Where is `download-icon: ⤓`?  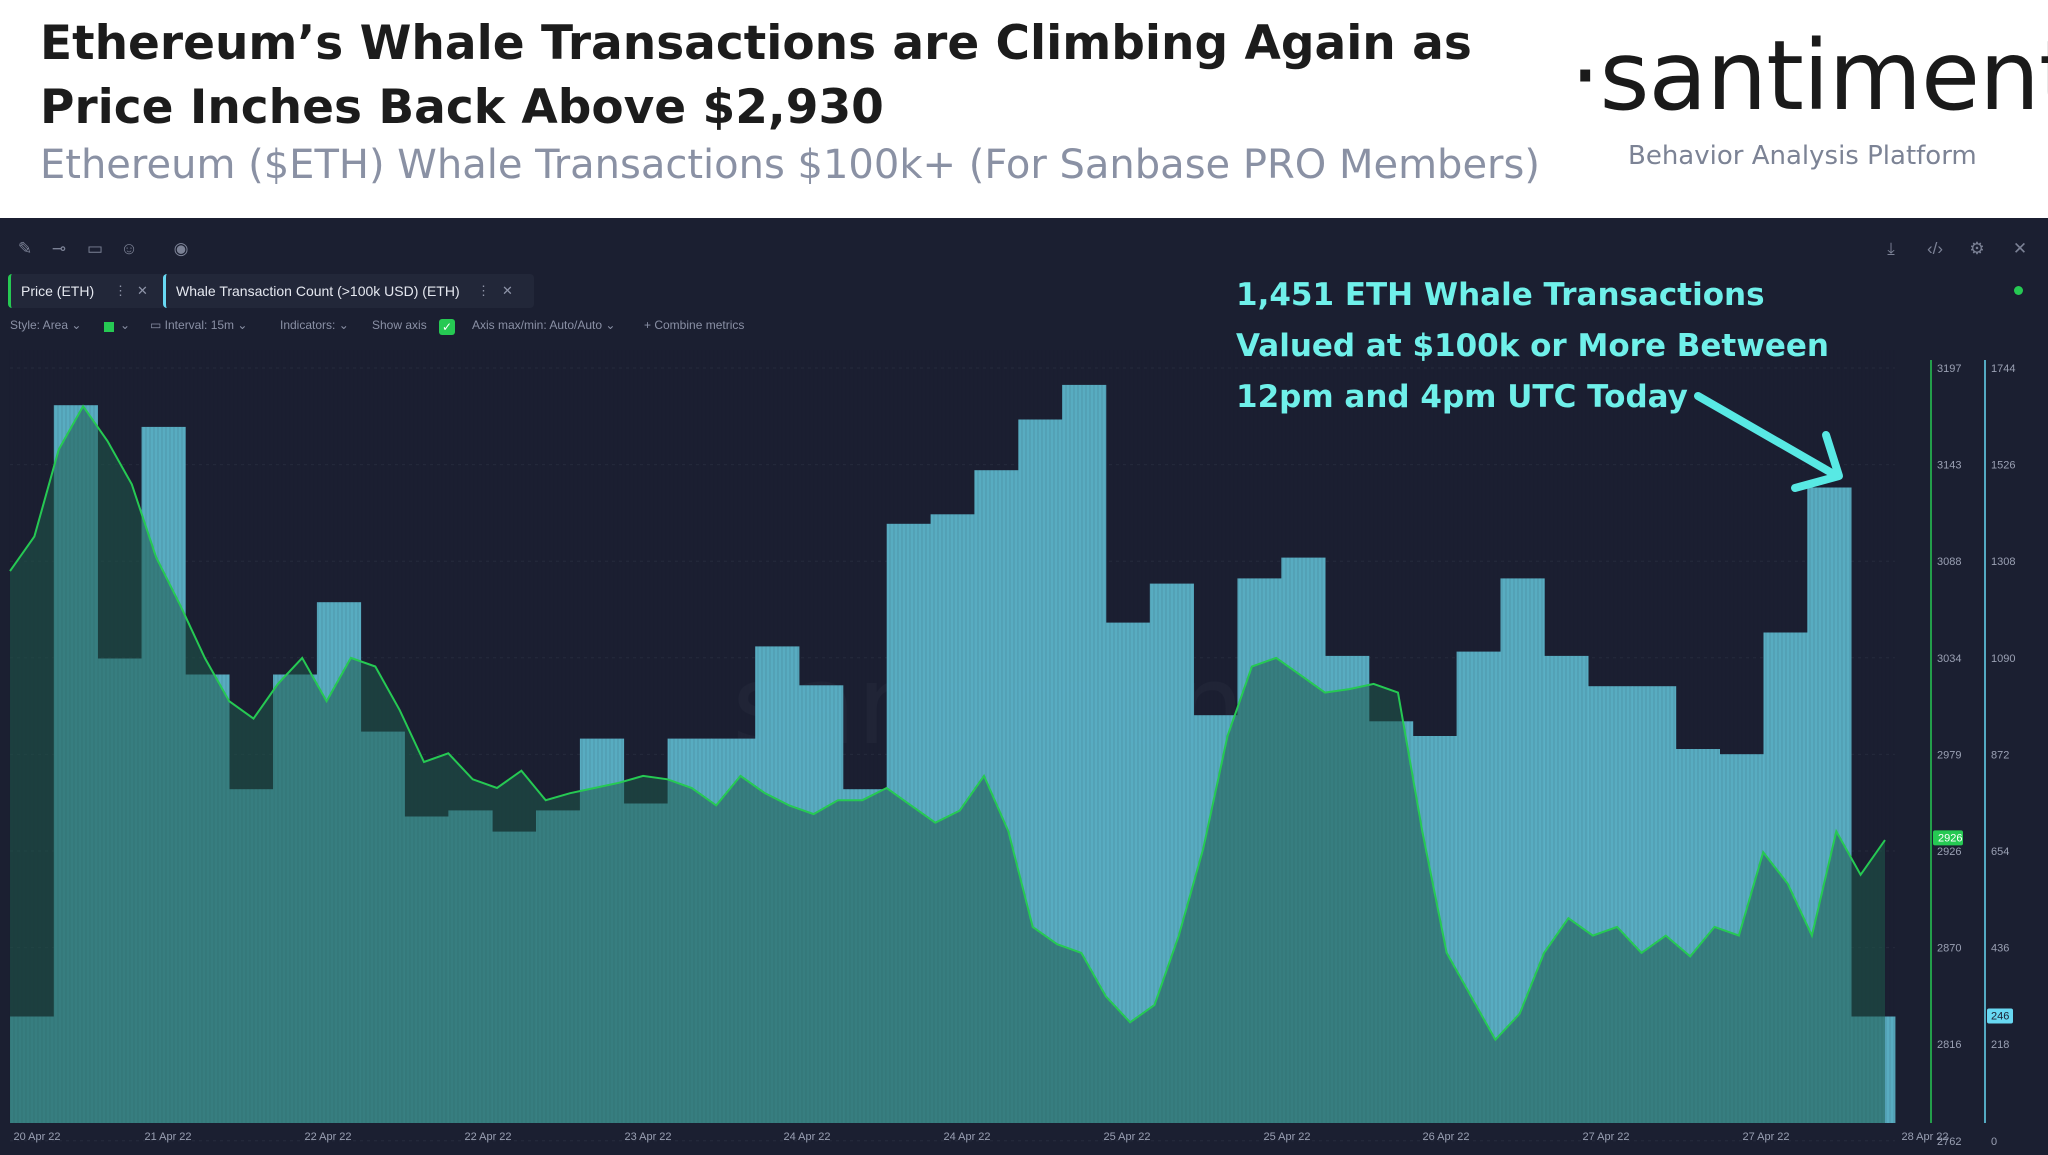
download-icon: ⤓ is located at coordinates (1891, 248).